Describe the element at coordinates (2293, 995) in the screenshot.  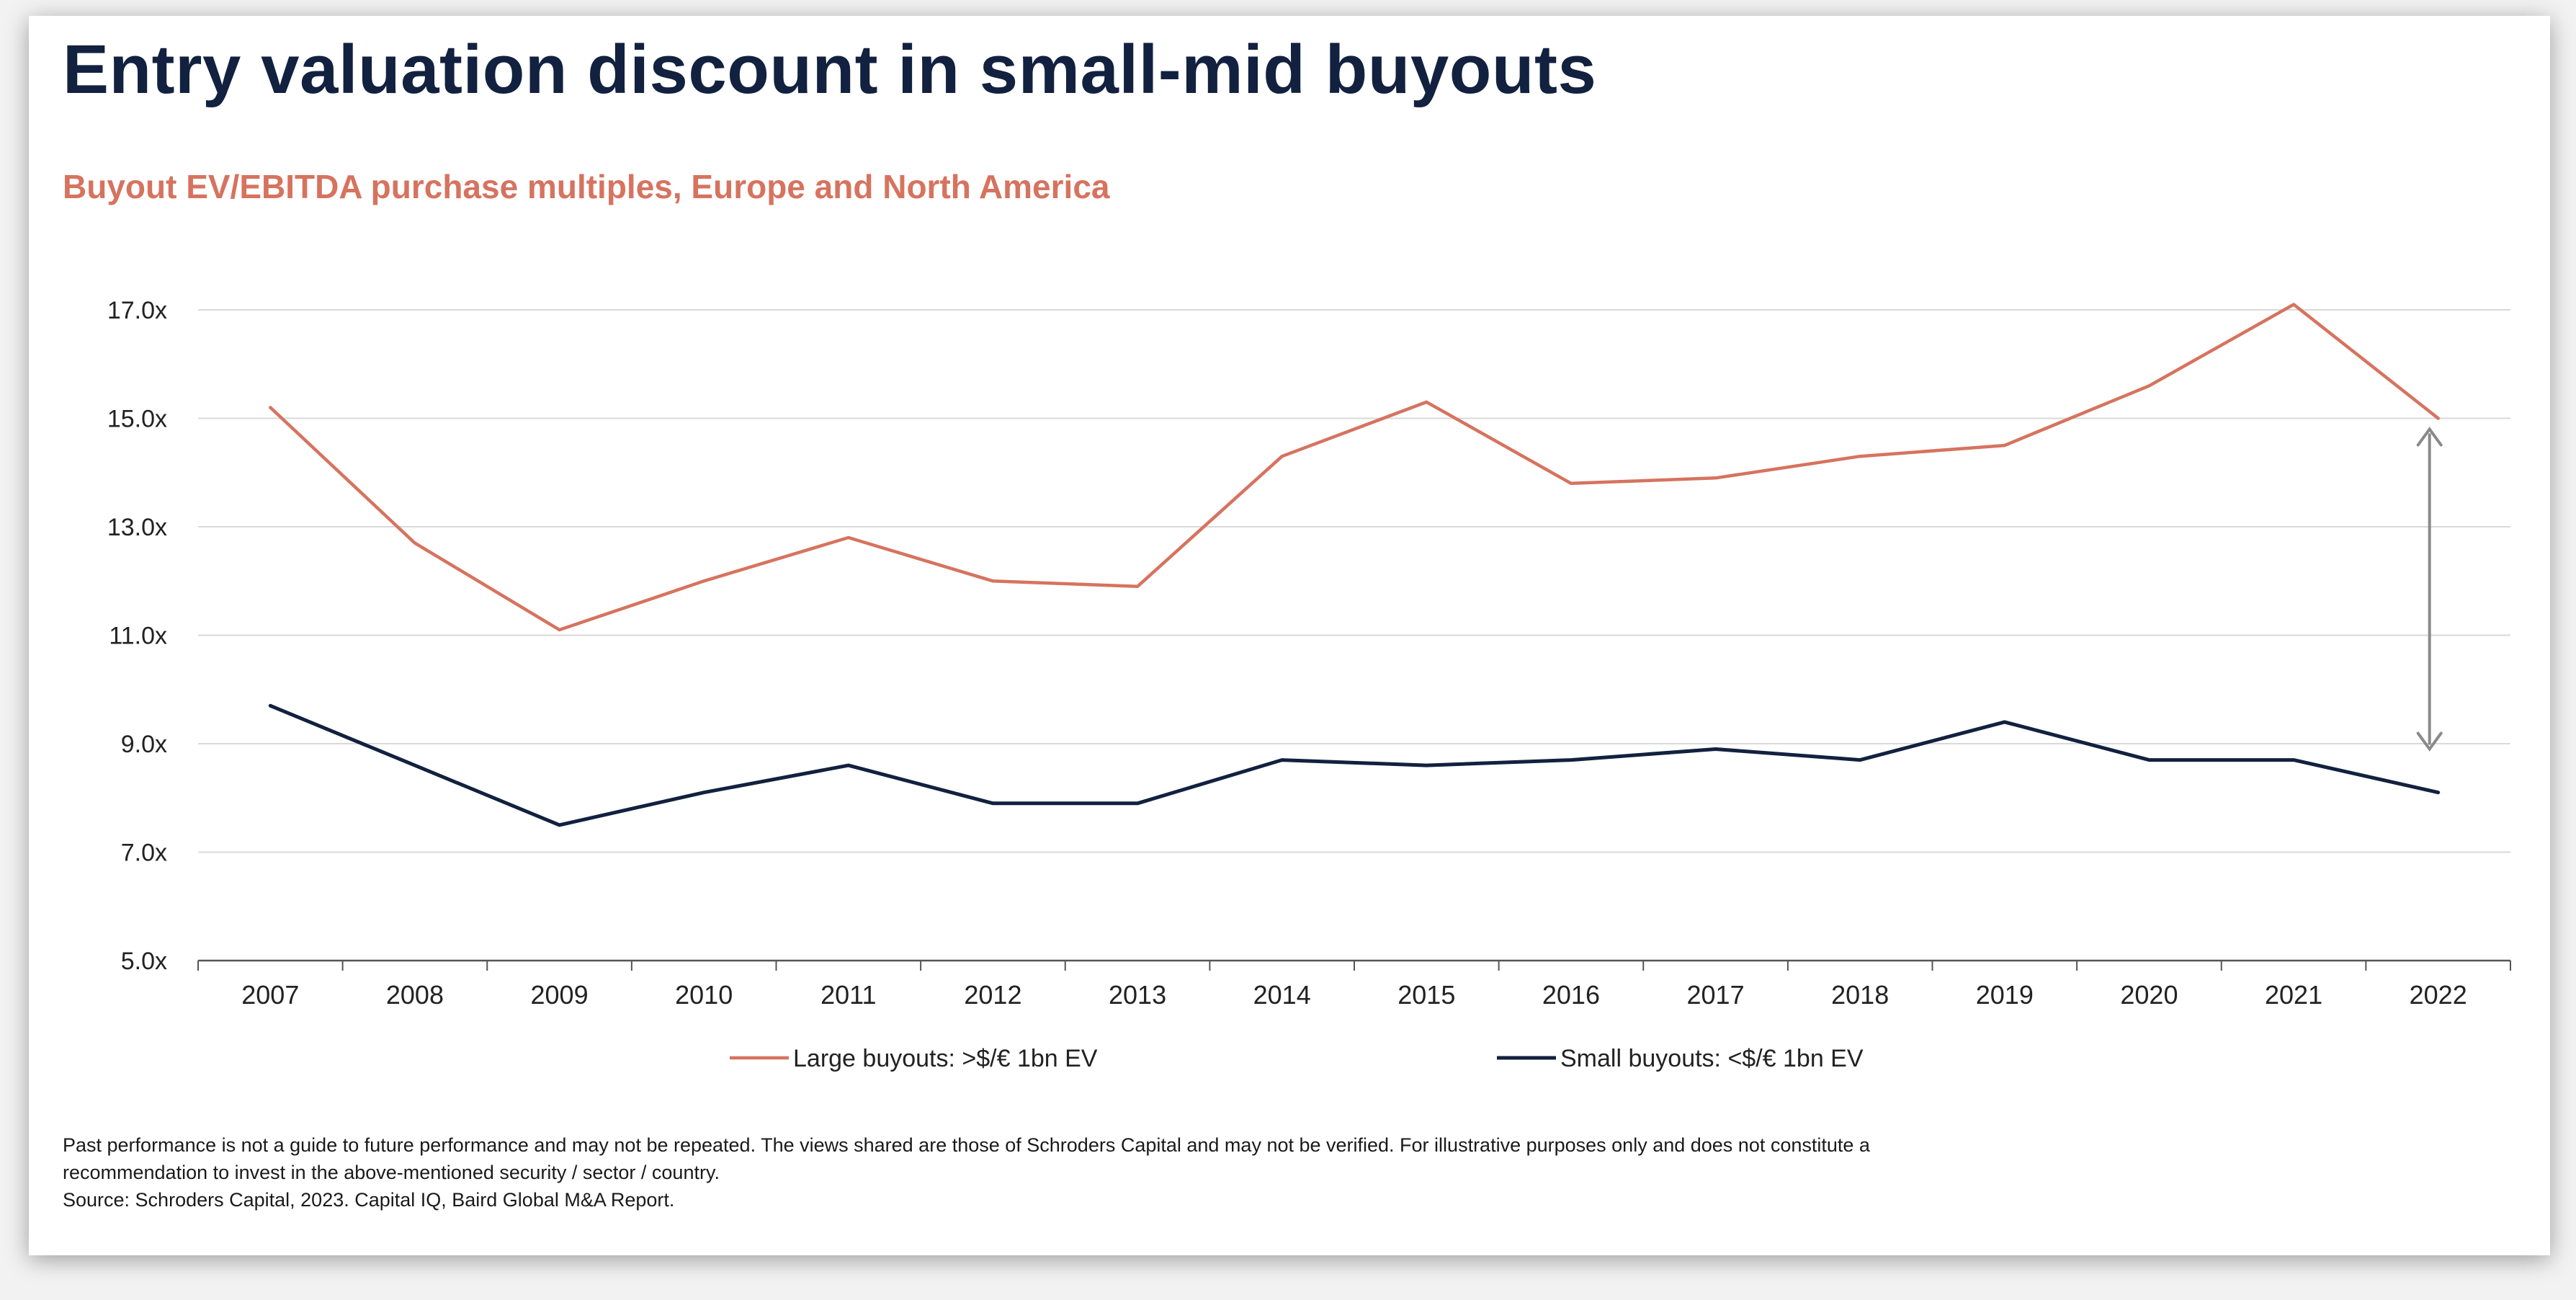
I see `x-tick-label: 2021` at that location.